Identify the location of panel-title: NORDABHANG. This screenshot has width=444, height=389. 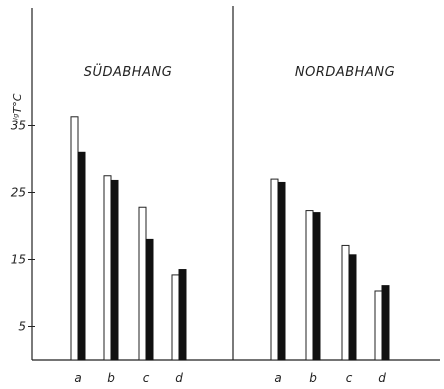
(345, 72).